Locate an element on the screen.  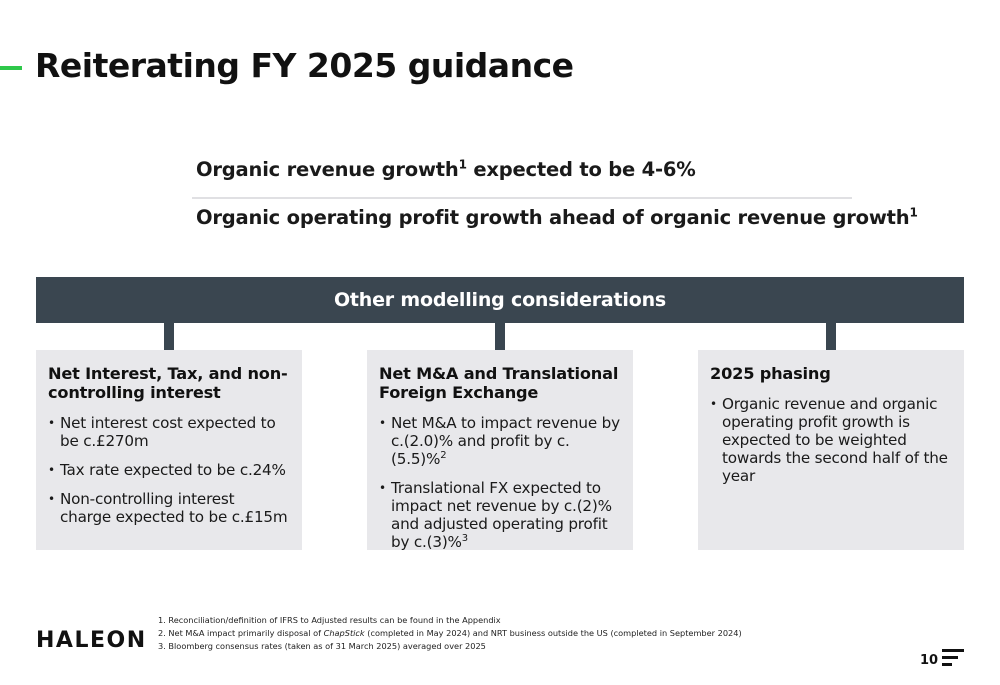
card-title: 2025 phasing is located at coordinates (770, 373).